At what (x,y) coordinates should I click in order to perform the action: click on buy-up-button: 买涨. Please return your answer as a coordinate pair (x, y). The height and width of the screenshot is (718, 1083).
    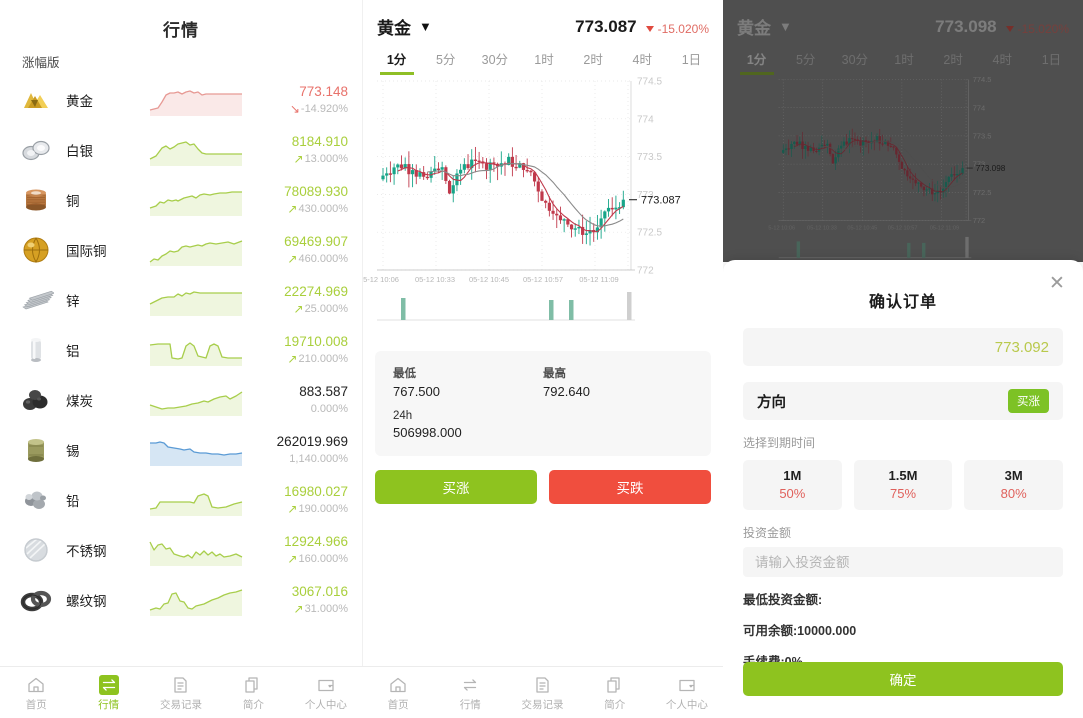
    Looking at the image, I should click on (456, 487).